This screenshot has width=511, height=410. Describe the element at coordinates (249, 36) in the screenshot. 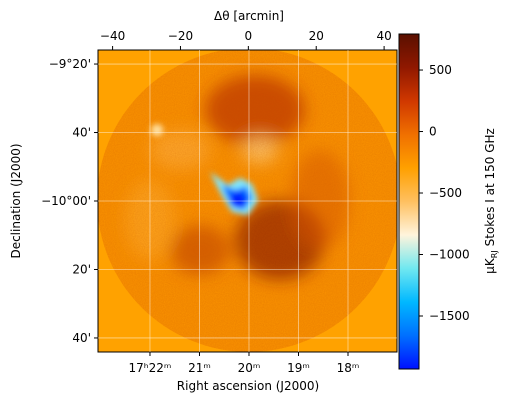

I see `x2-tick-label: 0` at that location.